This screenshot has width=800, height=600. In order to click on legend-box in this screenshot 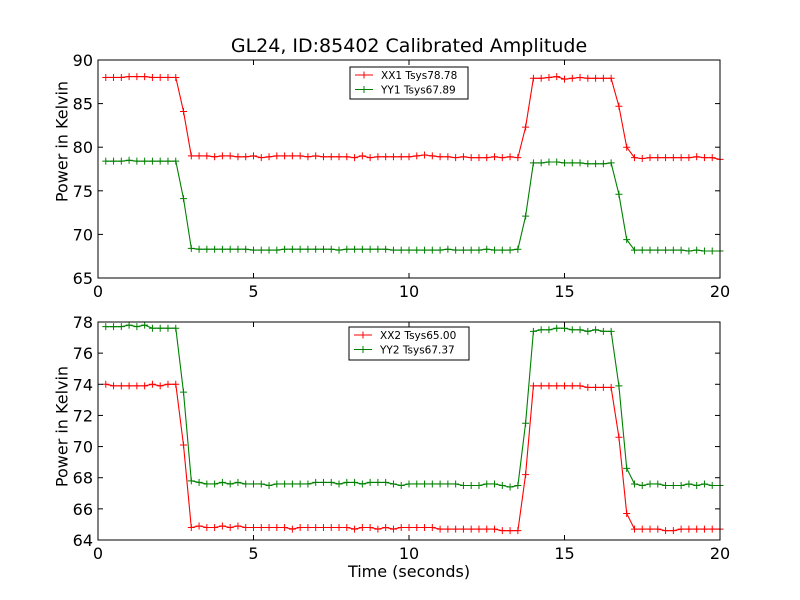, I will do `click(409, 343)`.